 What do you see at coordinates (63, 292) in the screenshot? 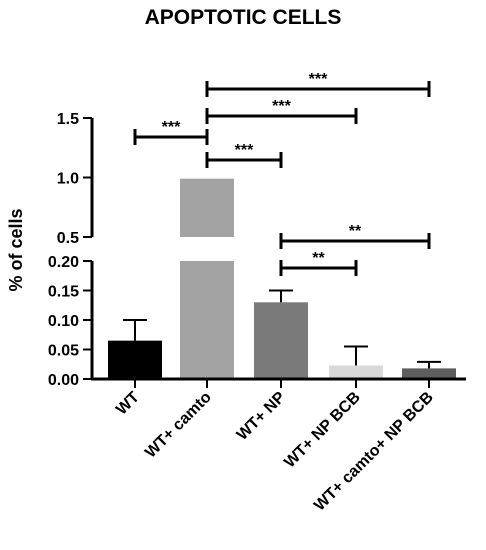
I see `y-tick-label: 0.15` at bounding box center [63, 292].